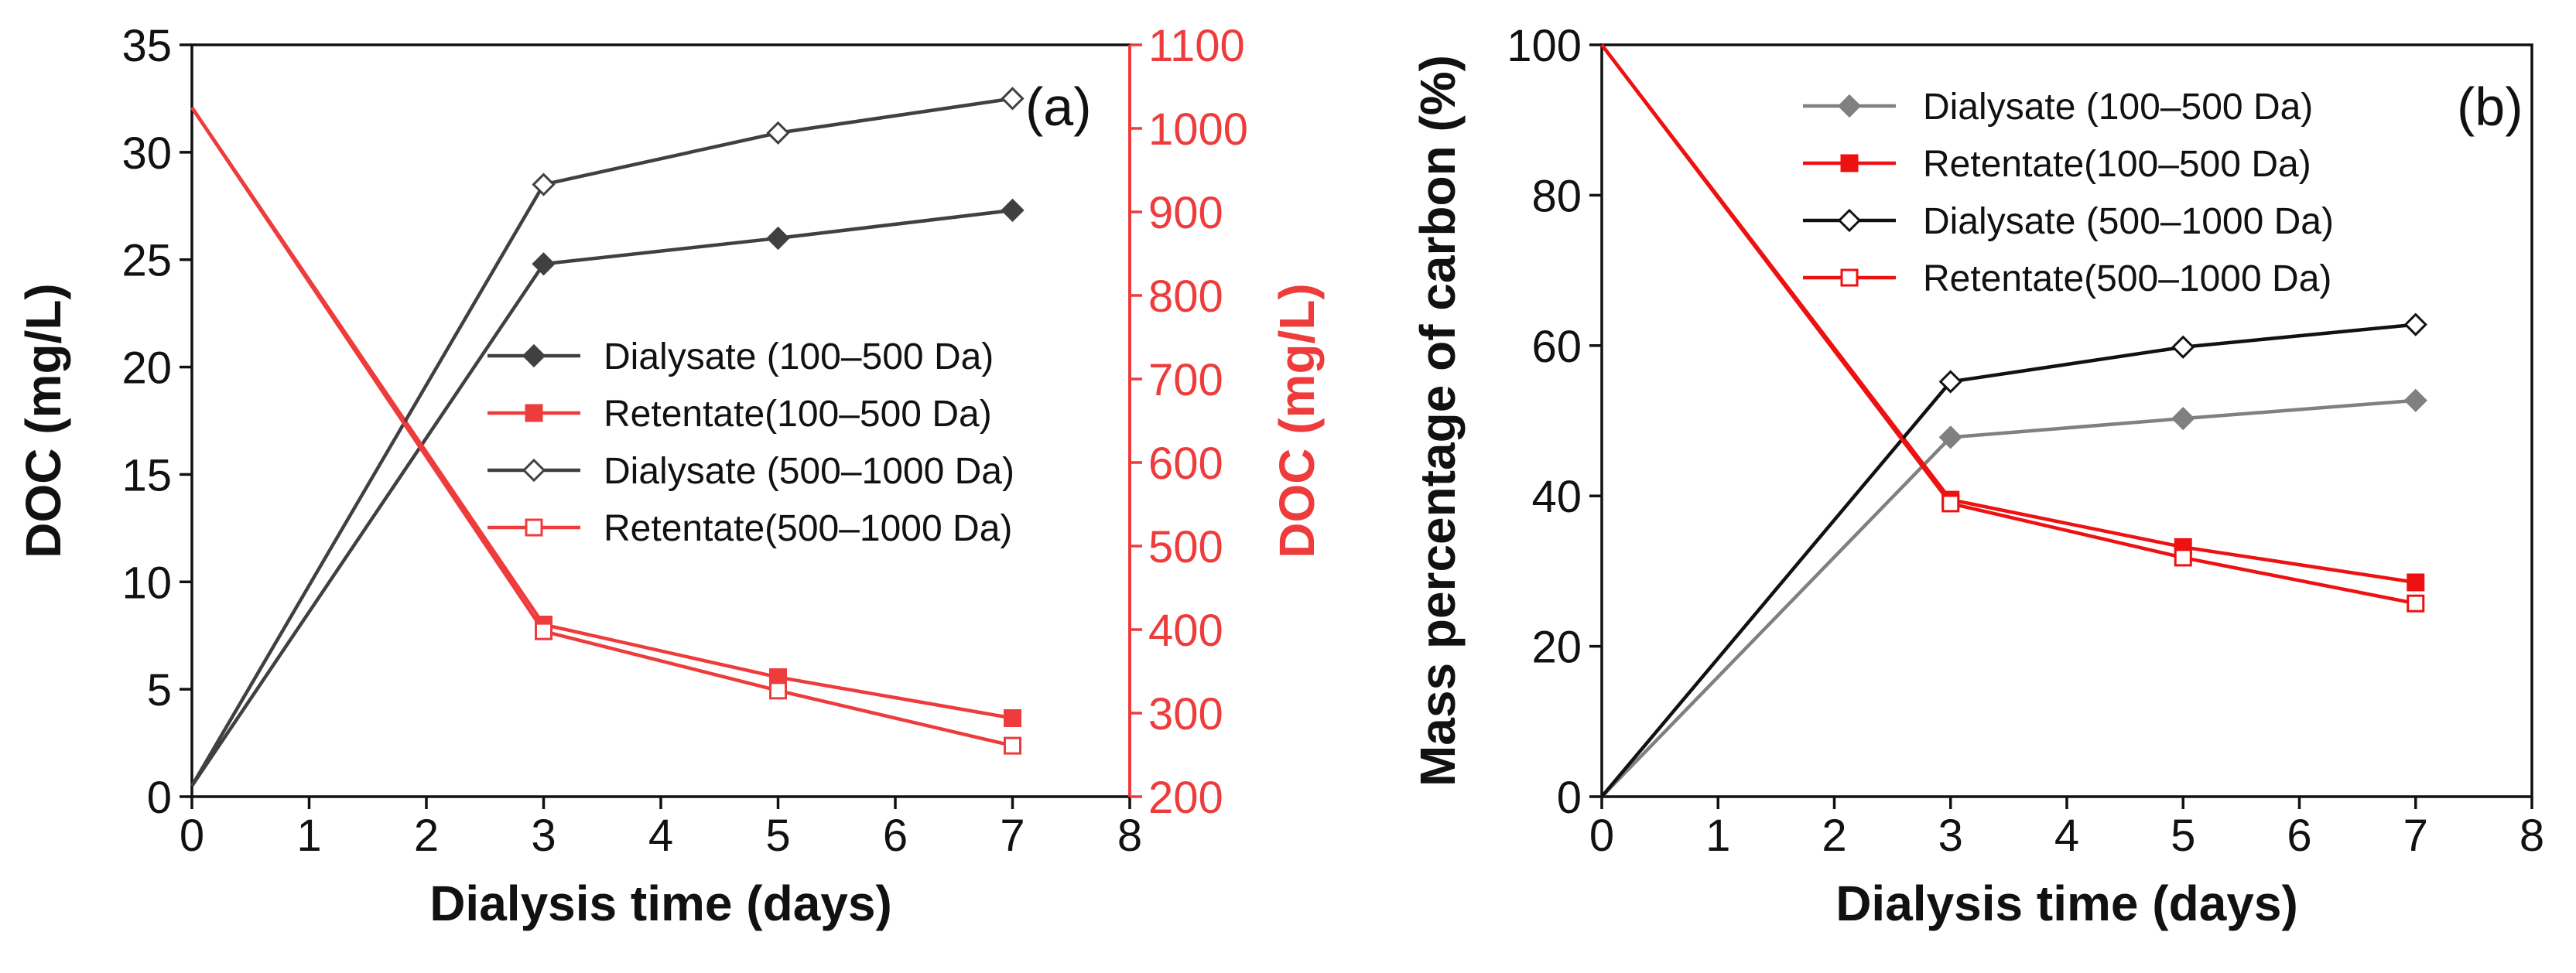  Describe the element at coordinates (146, 46) in the screenshot. I see `y-tick-label: 35` at that location.